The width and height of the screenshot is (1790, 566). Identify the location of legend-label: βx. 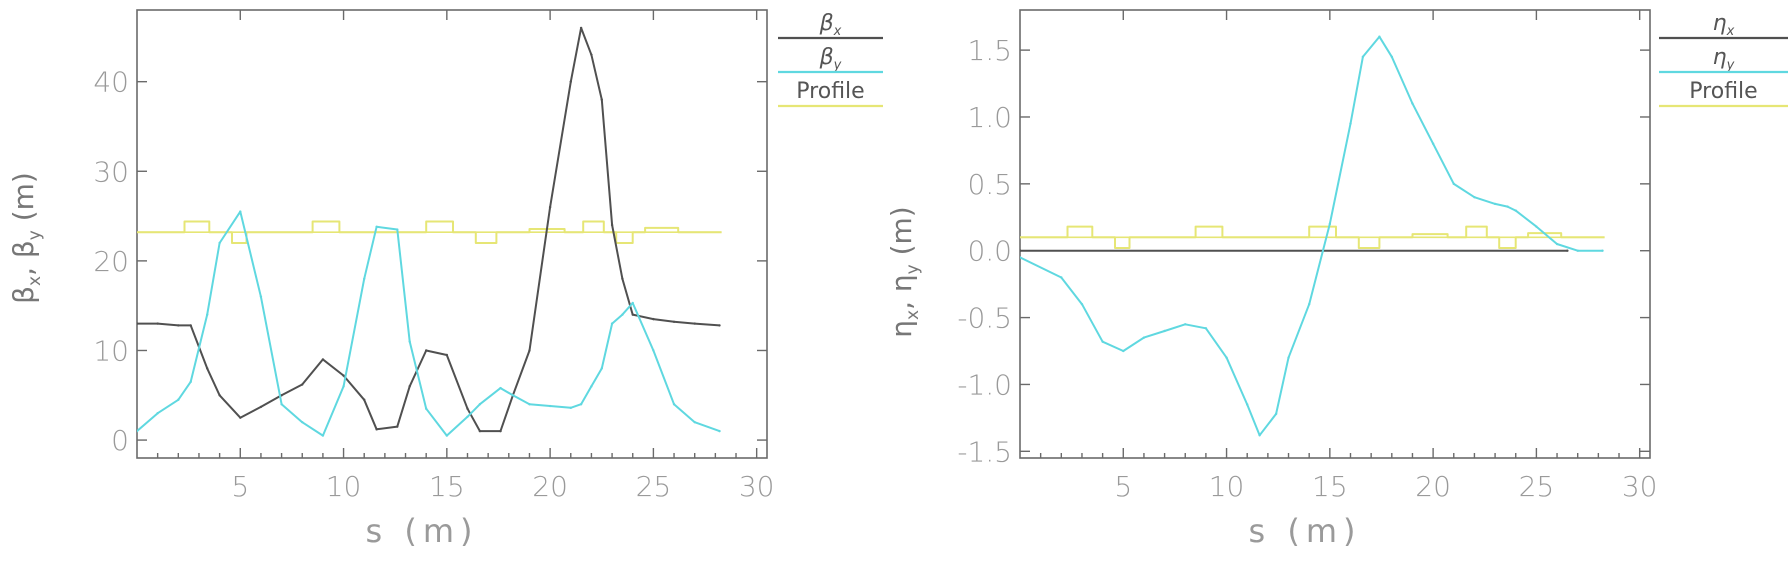
(830, 25).